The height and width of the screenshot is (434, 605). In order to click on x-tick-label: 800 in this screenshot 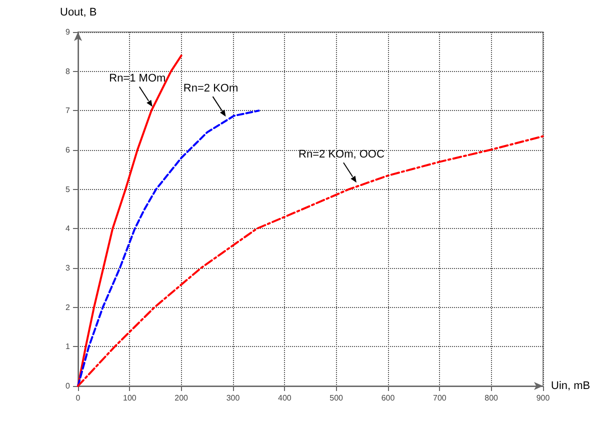, I will do `click(491, 398)`.